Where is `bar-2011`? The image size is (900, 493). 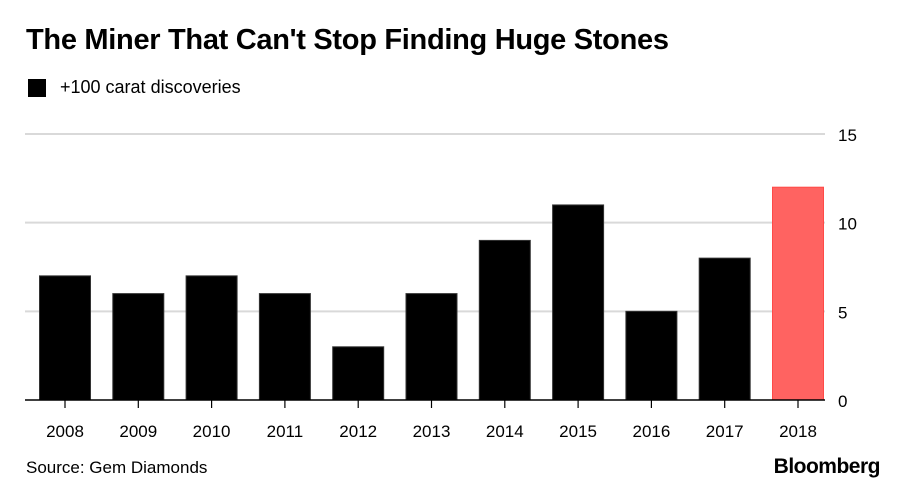
bar-2011 is located at coordinates (284, 347).